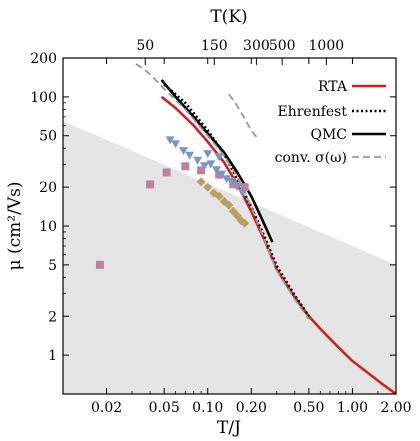  What do you see at coordinates (312, 112) in the screenshot?
I see `legend-label: Ehrenfest` at bounding box center [312, 112].